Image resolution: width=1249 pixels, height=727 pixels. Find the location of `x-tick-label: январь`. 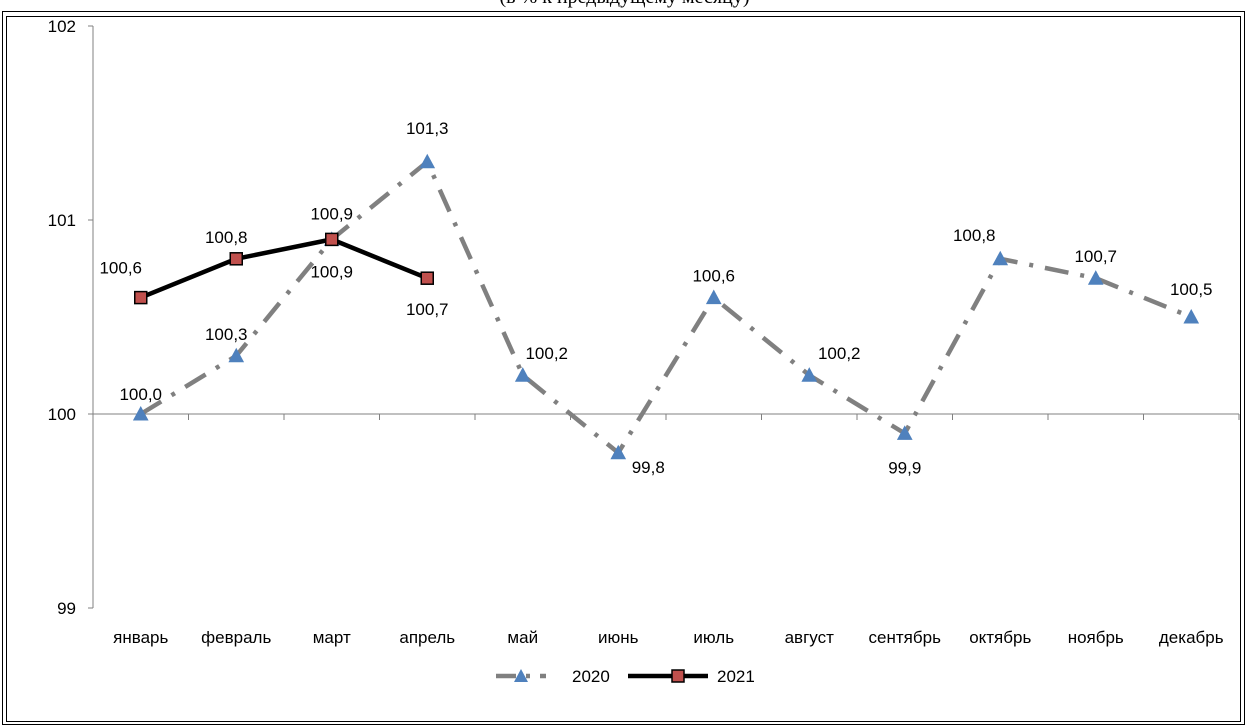

x-tick-label: январь is located at coordinates (140, 637).